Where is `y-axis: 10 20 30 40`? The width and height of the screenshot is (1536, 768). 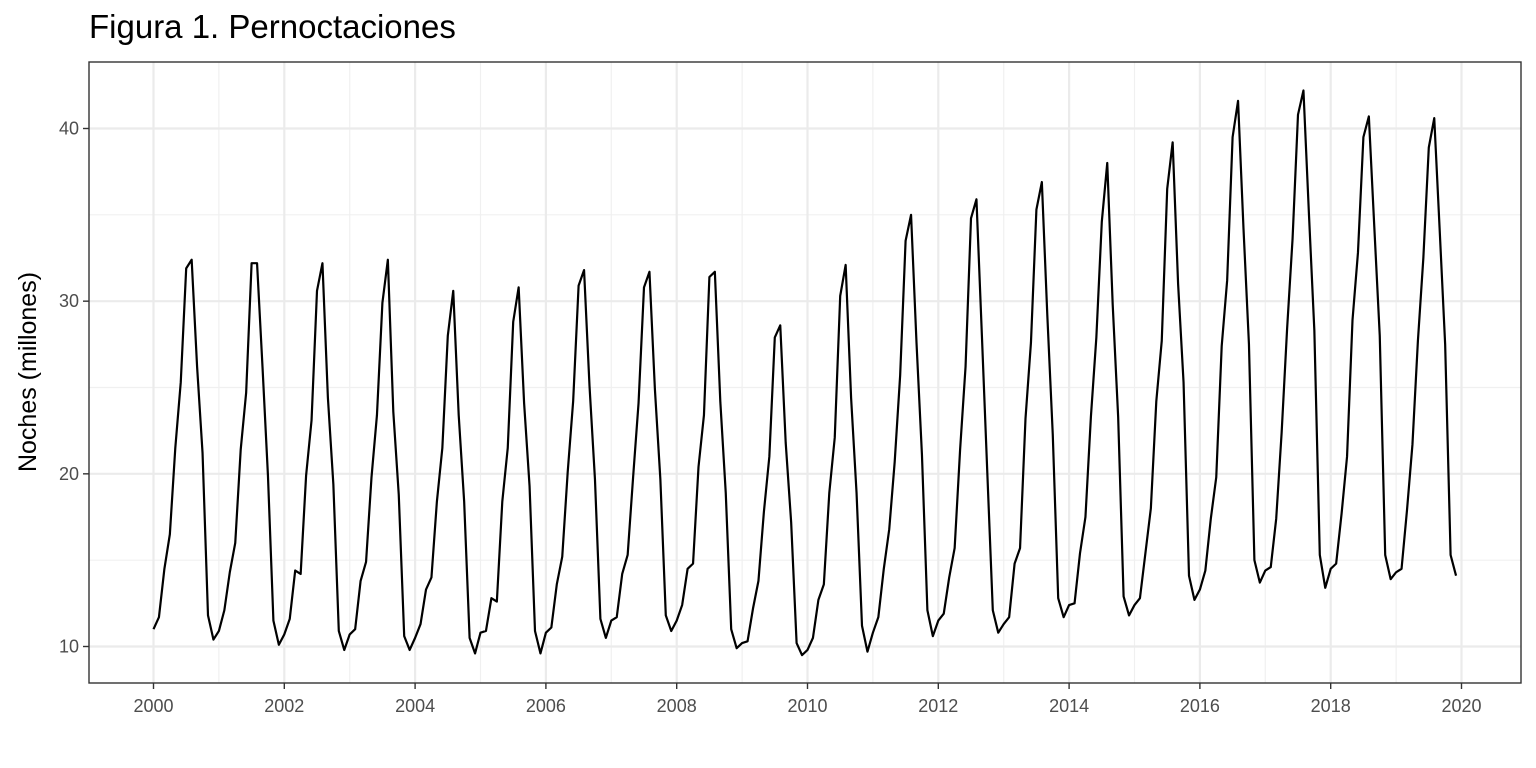 y-axis: 10 20 30 40 is located at coordinates (74, 388).